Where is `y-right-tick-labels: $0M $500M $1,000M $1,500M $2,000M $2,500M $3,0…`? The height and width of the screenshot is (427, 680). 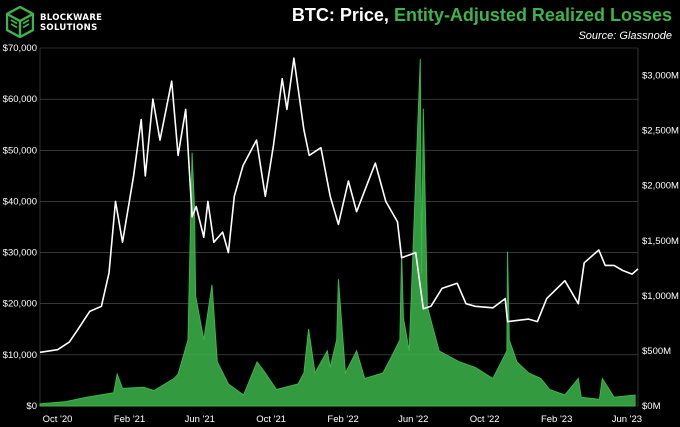
y-right-tick-labels: $0M $500M $1,000M $1,500M $2,000M $2,500M $3,0… is located at coordinates (660, 241).